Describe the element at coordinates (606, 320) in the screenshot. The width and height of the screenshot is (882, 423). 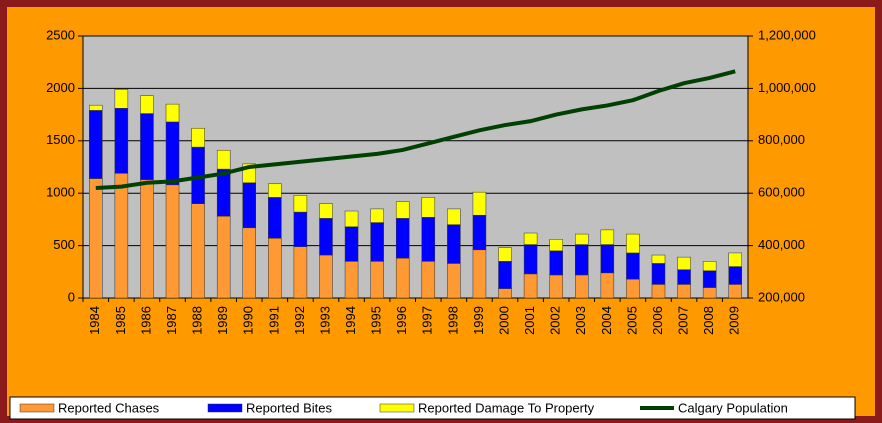
I see `x-tick-label: 2004` at that location.